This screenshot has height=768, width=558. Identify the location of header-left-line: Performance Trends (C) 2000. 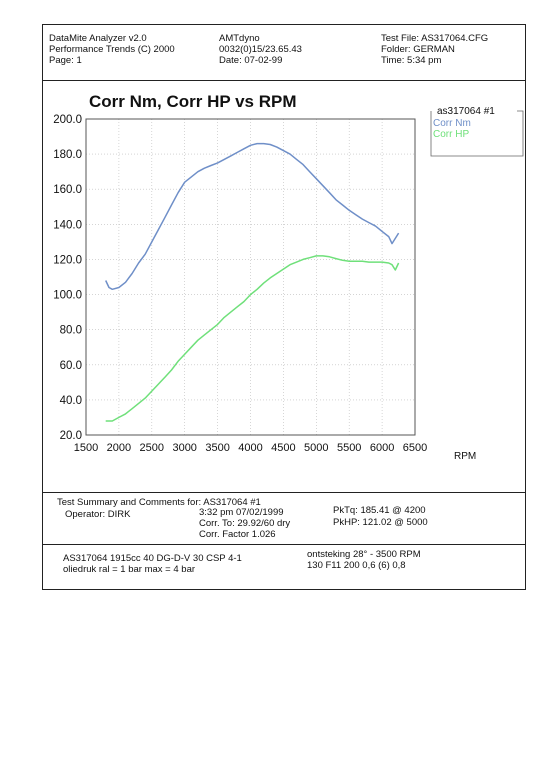
(112, 49).